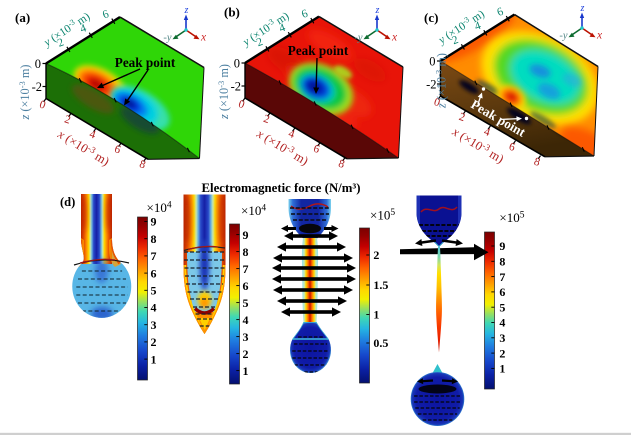 The width and height of the screenshot is (631, 435). What do you see at coordinates (67, 202) in the screenshot?
I see `svg-text: (d)` at bounding box center [67, 202].